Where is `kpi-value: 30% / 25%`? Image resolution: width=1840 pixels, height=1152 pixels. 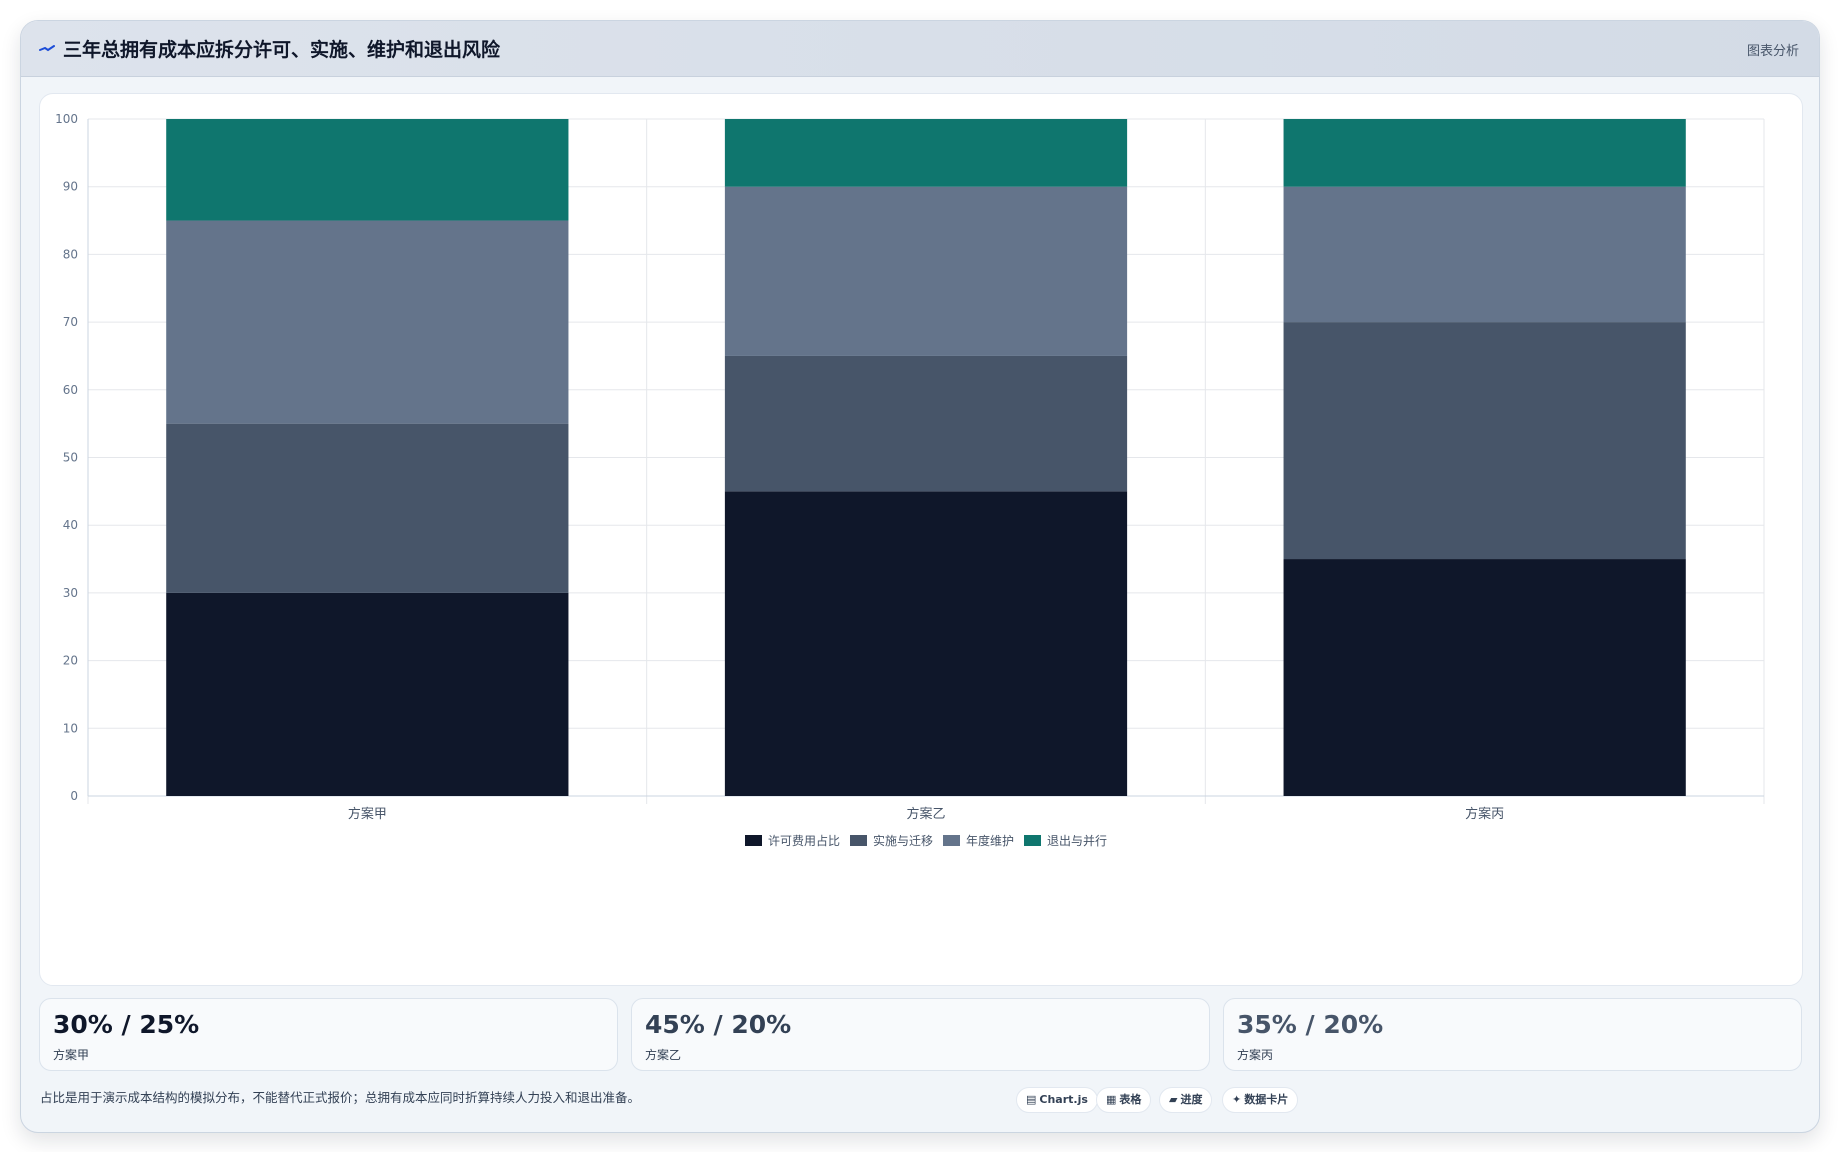
kpi-value: 30% / 25% is located at coordinates (126, 1024).